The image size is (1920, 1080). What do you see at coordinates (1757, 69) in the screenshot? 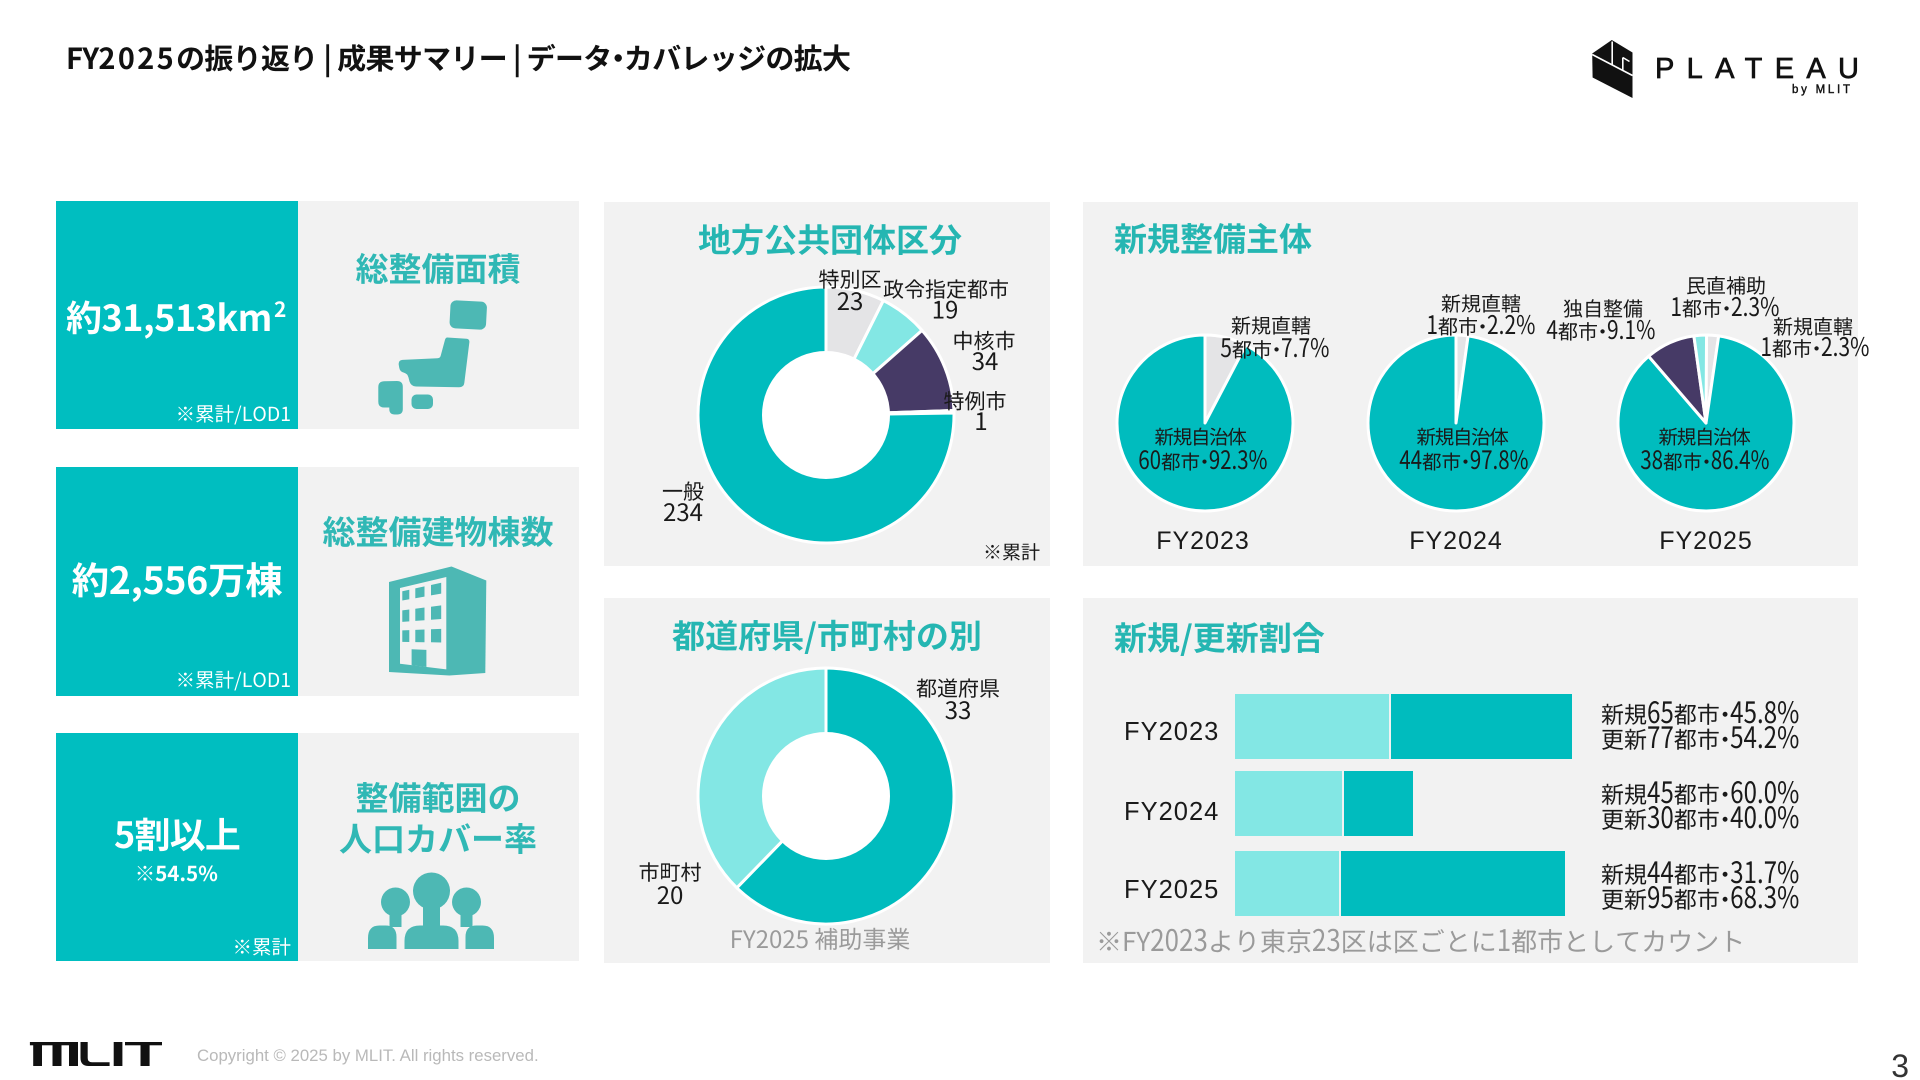
I see `svg-text: PLATEAU` at bounding box center [1757, 69].